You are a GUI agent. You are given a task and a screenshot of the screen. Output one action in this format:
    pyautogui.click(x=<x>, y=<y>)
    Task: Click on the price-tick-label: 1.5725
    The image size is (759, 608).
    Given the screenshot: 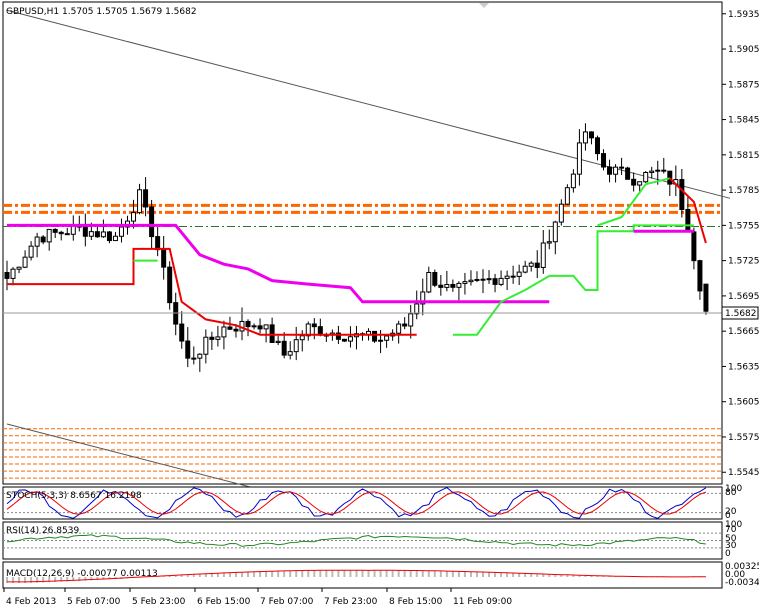 What is the action you would take?
    pyautogui.click(x=743, y=262)
    